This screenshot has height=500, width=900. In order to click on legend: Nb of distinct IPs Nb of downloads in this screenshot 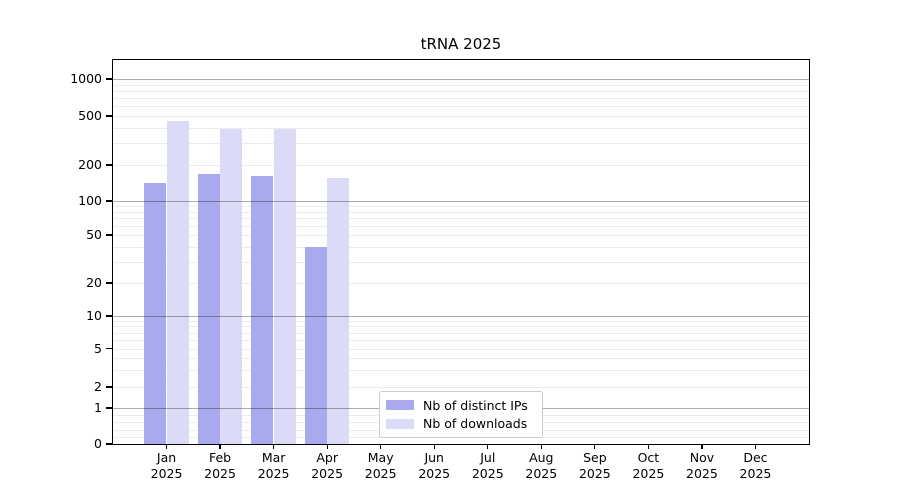, I will do `click(461, 414)`.